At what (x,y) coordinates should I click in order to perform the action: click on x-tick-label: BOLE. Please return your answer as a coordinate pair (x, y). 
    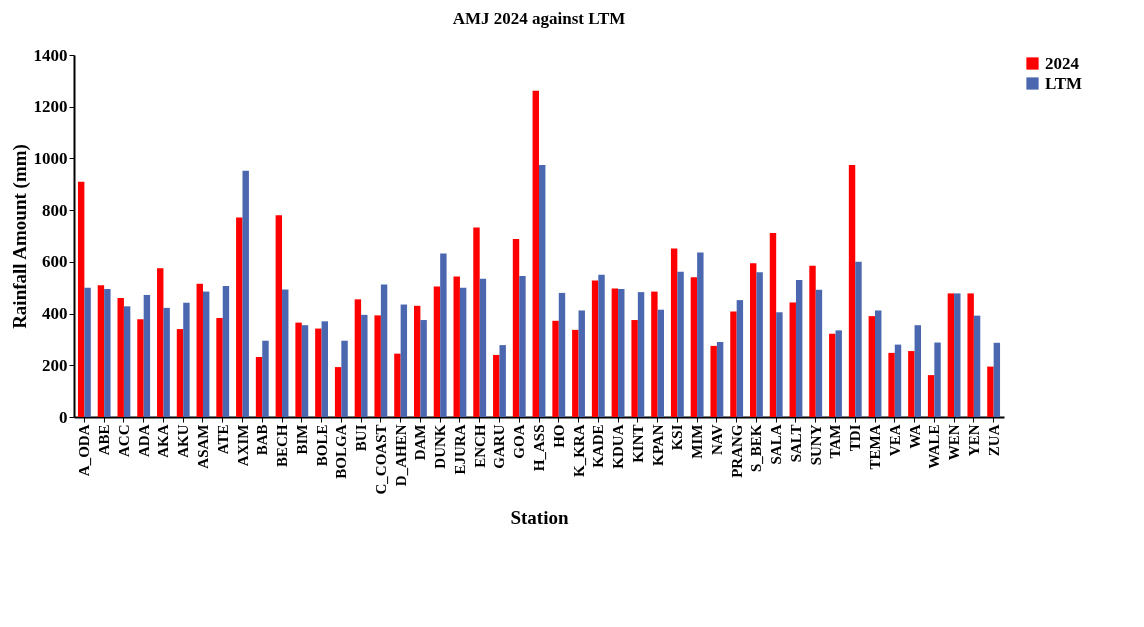
    Looking at the image, I should click on (321, 445).